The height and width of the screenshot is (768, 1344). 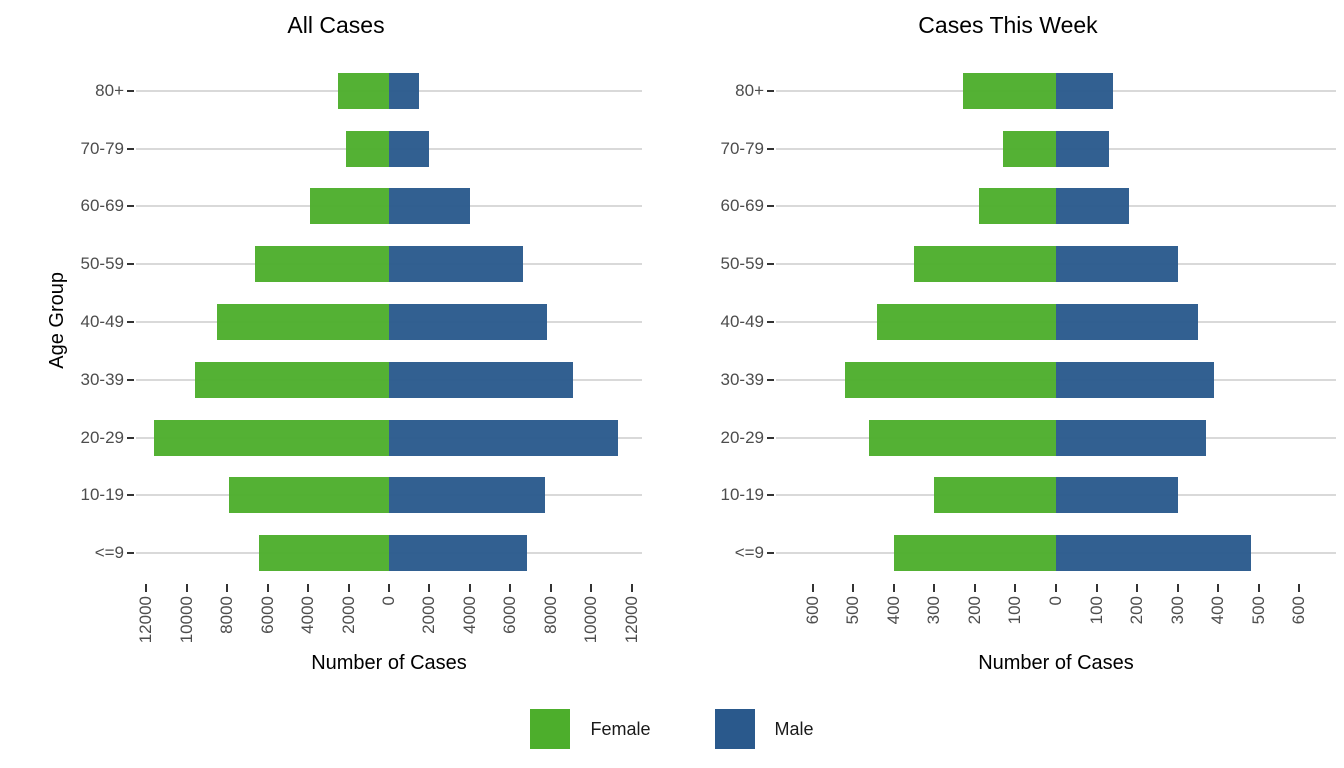 What do you see at coordinates (1056, 663) in the screenshot?
I see `x-axis-title-right: Number of Cases` at bounding box center [1056, 663].